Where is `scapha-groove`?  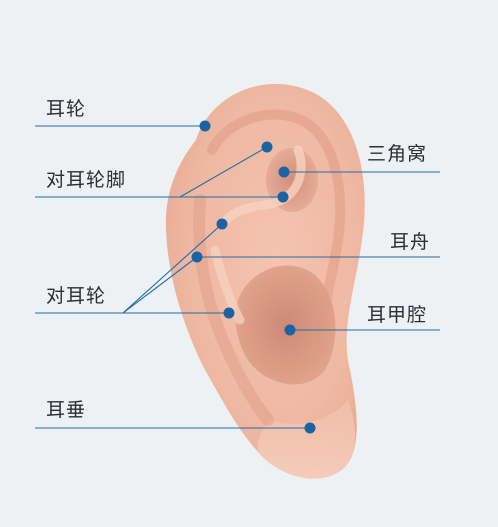
scapha-groove is located at coordinates (233, 310).